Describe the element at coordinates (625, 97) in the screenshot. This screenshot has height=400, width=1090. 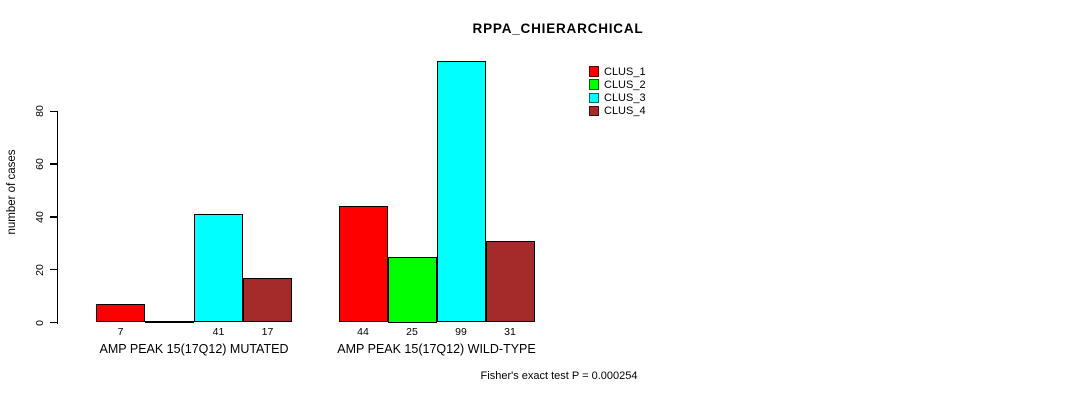
I see `legend-label: CLUS_3` at that location.